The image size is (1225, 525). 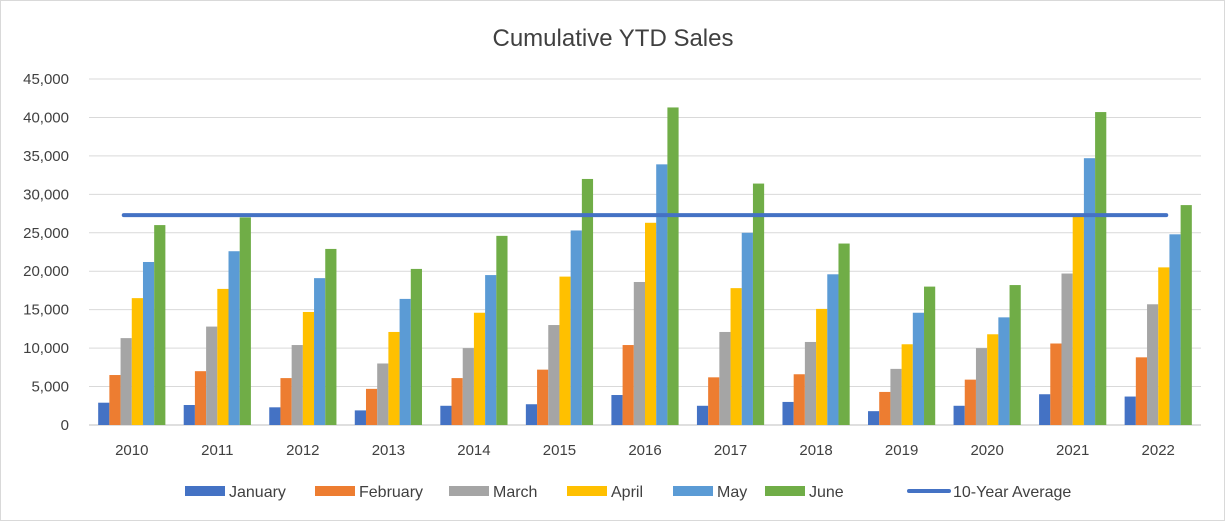 What do you see at coordinates (1012, 492) in the screenshot?
I see `legend-label: 10-Year Average` at bounding box center [1012, 492].